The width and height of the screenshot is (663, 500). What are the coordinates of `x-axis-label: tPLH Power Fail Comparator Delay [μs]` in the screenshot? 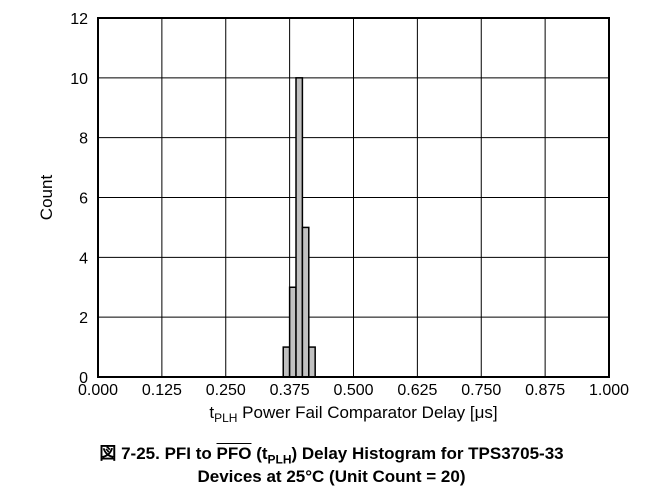 It's located at (353, 414).